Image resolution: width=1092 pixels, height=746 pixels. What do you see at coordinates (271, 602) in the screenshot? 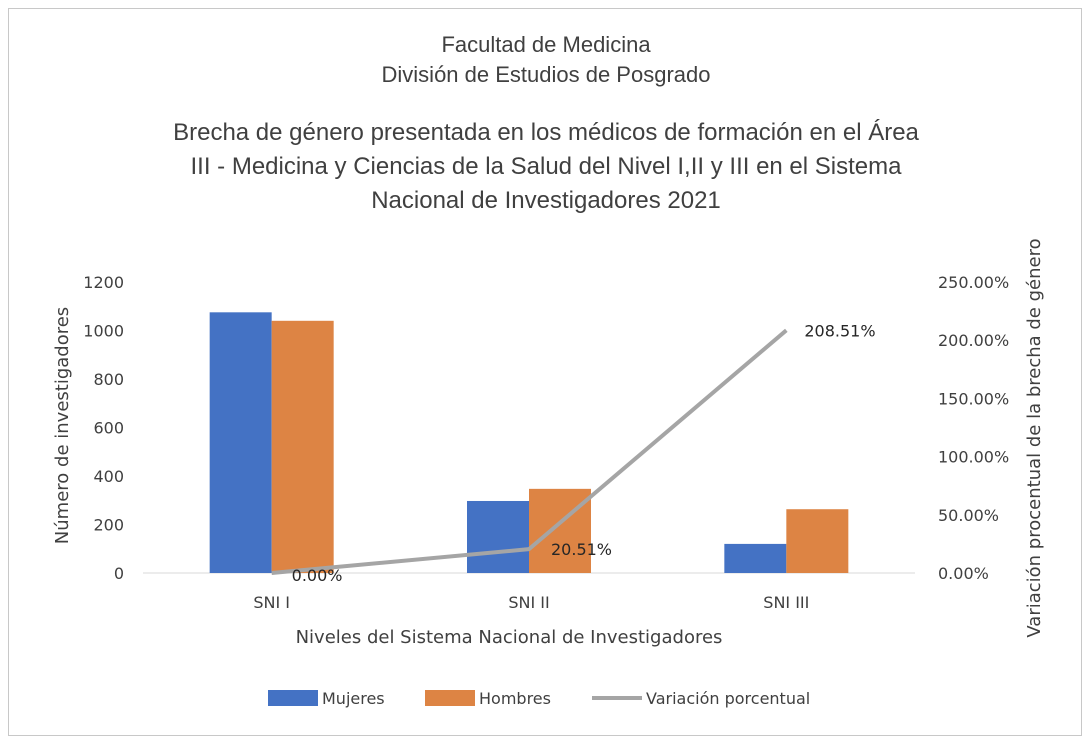
I see `x-tick-label: SNI I` at bounding box center [271, 602].